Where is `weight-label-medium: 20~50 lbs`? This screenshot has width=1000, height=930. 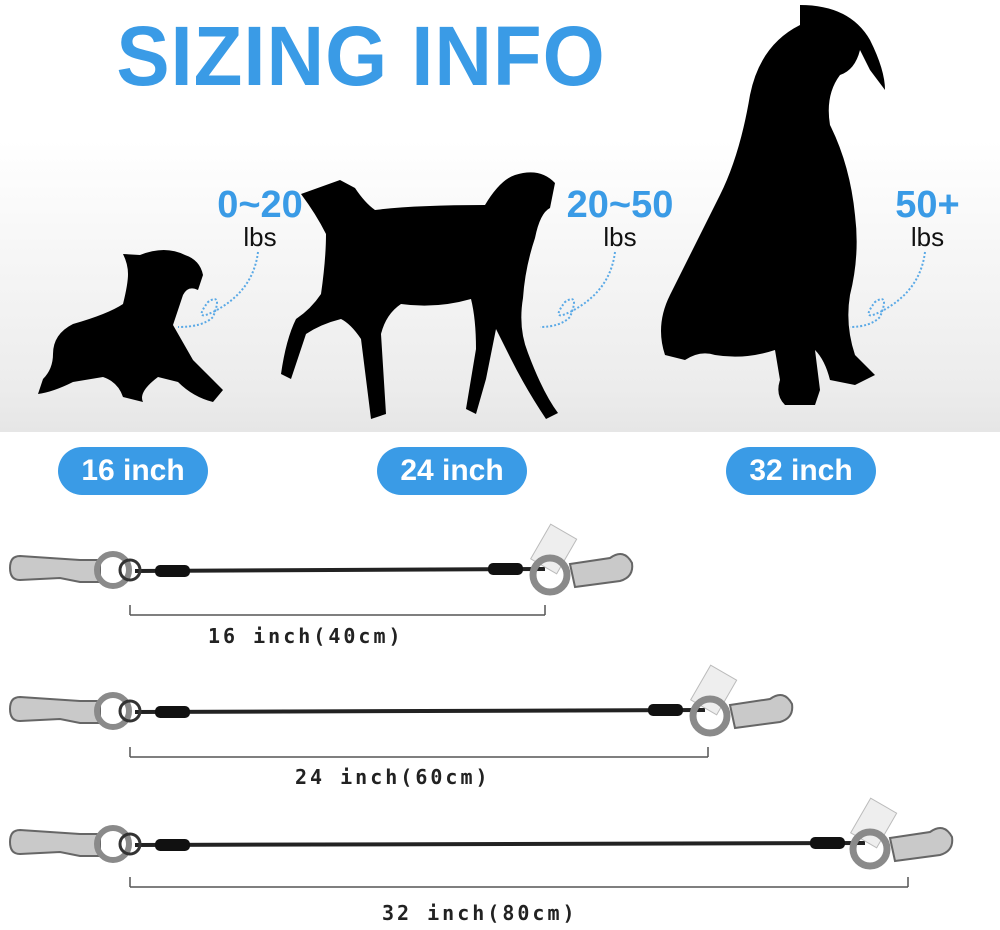 weight-label-medium: 20~50 lbs is located at coordinates (620, 218).